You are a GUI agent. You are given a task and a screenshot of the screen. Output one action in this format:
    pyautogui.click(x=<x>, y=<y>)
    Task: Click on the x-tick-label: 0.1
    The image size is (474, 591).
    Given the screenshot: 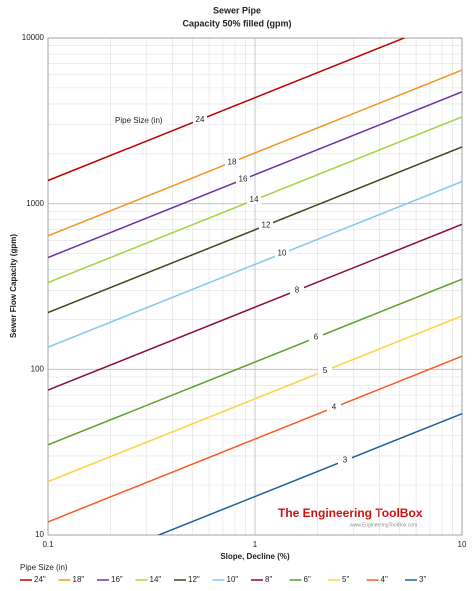 What is the action you would take?
    pyautogui.click(x=48, y=544)
    